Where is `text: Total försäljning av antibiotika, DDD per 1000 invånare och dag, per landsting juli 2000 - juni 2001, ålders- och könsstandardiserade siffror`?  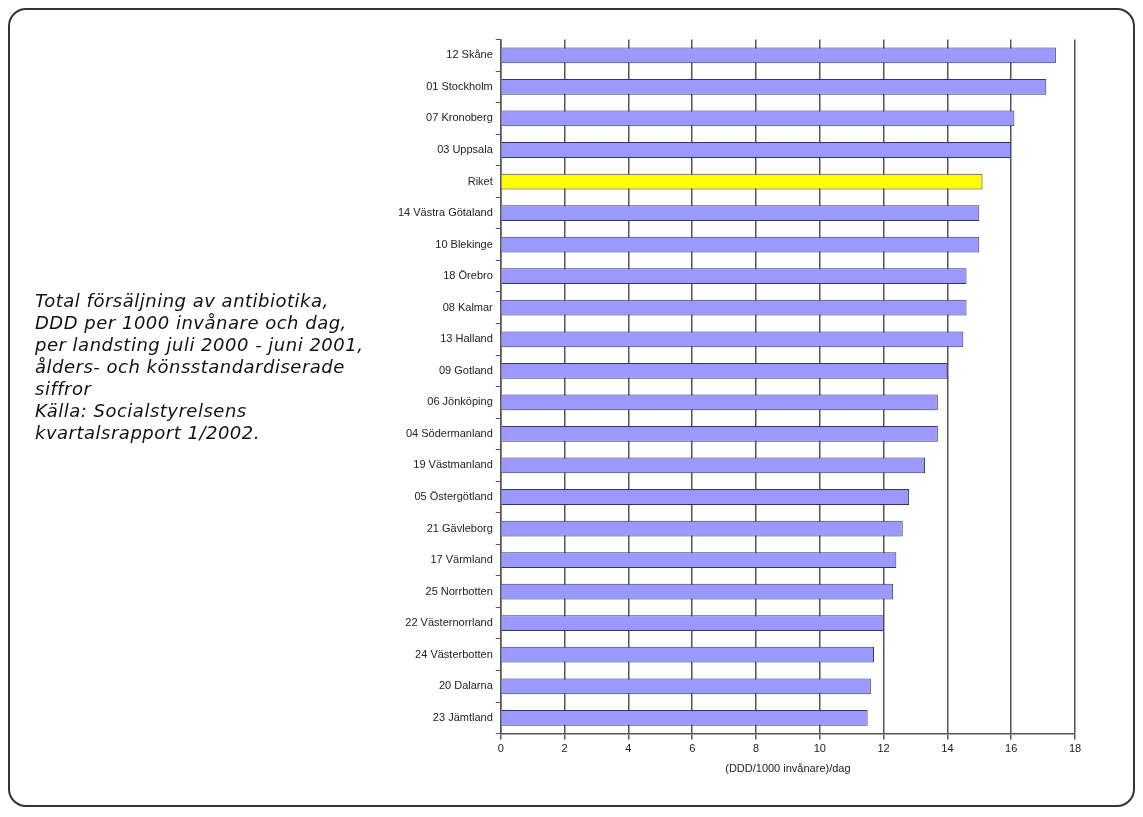 text: Total försäljning av antibiotika, DDD per 1000 invånare och dag, per landsting juli 2000 - juni 2001, ålders- och könsstandardiserade siffror is located at coordinates (200, 345).